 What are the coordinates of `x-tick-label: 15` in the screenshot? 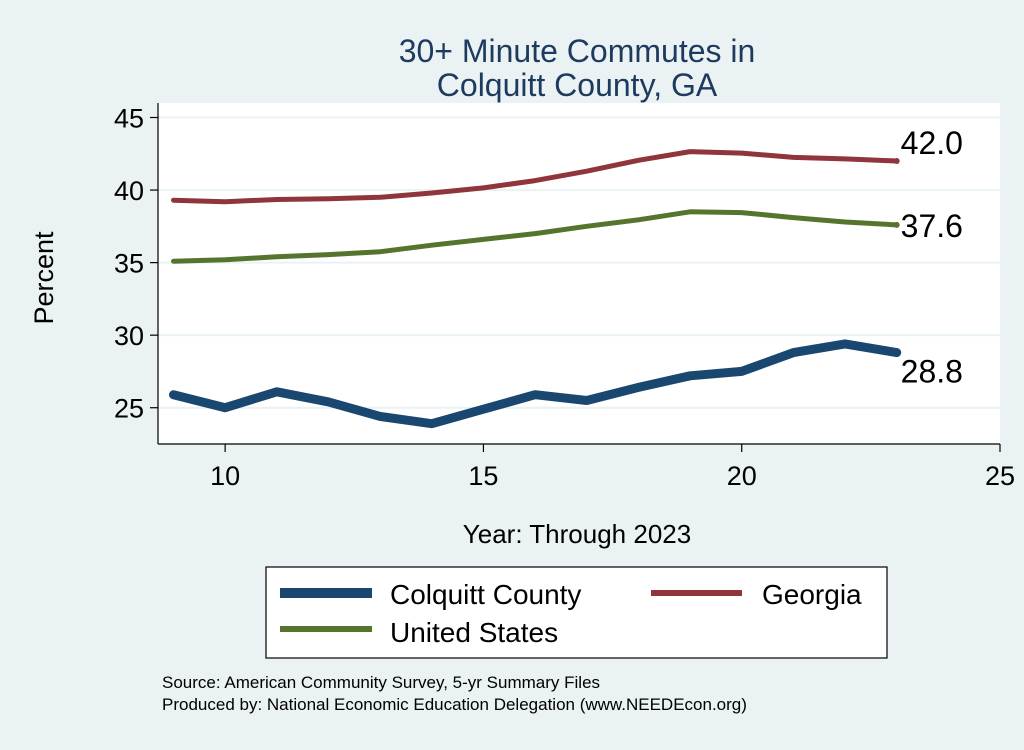 It's located at (483, 476).